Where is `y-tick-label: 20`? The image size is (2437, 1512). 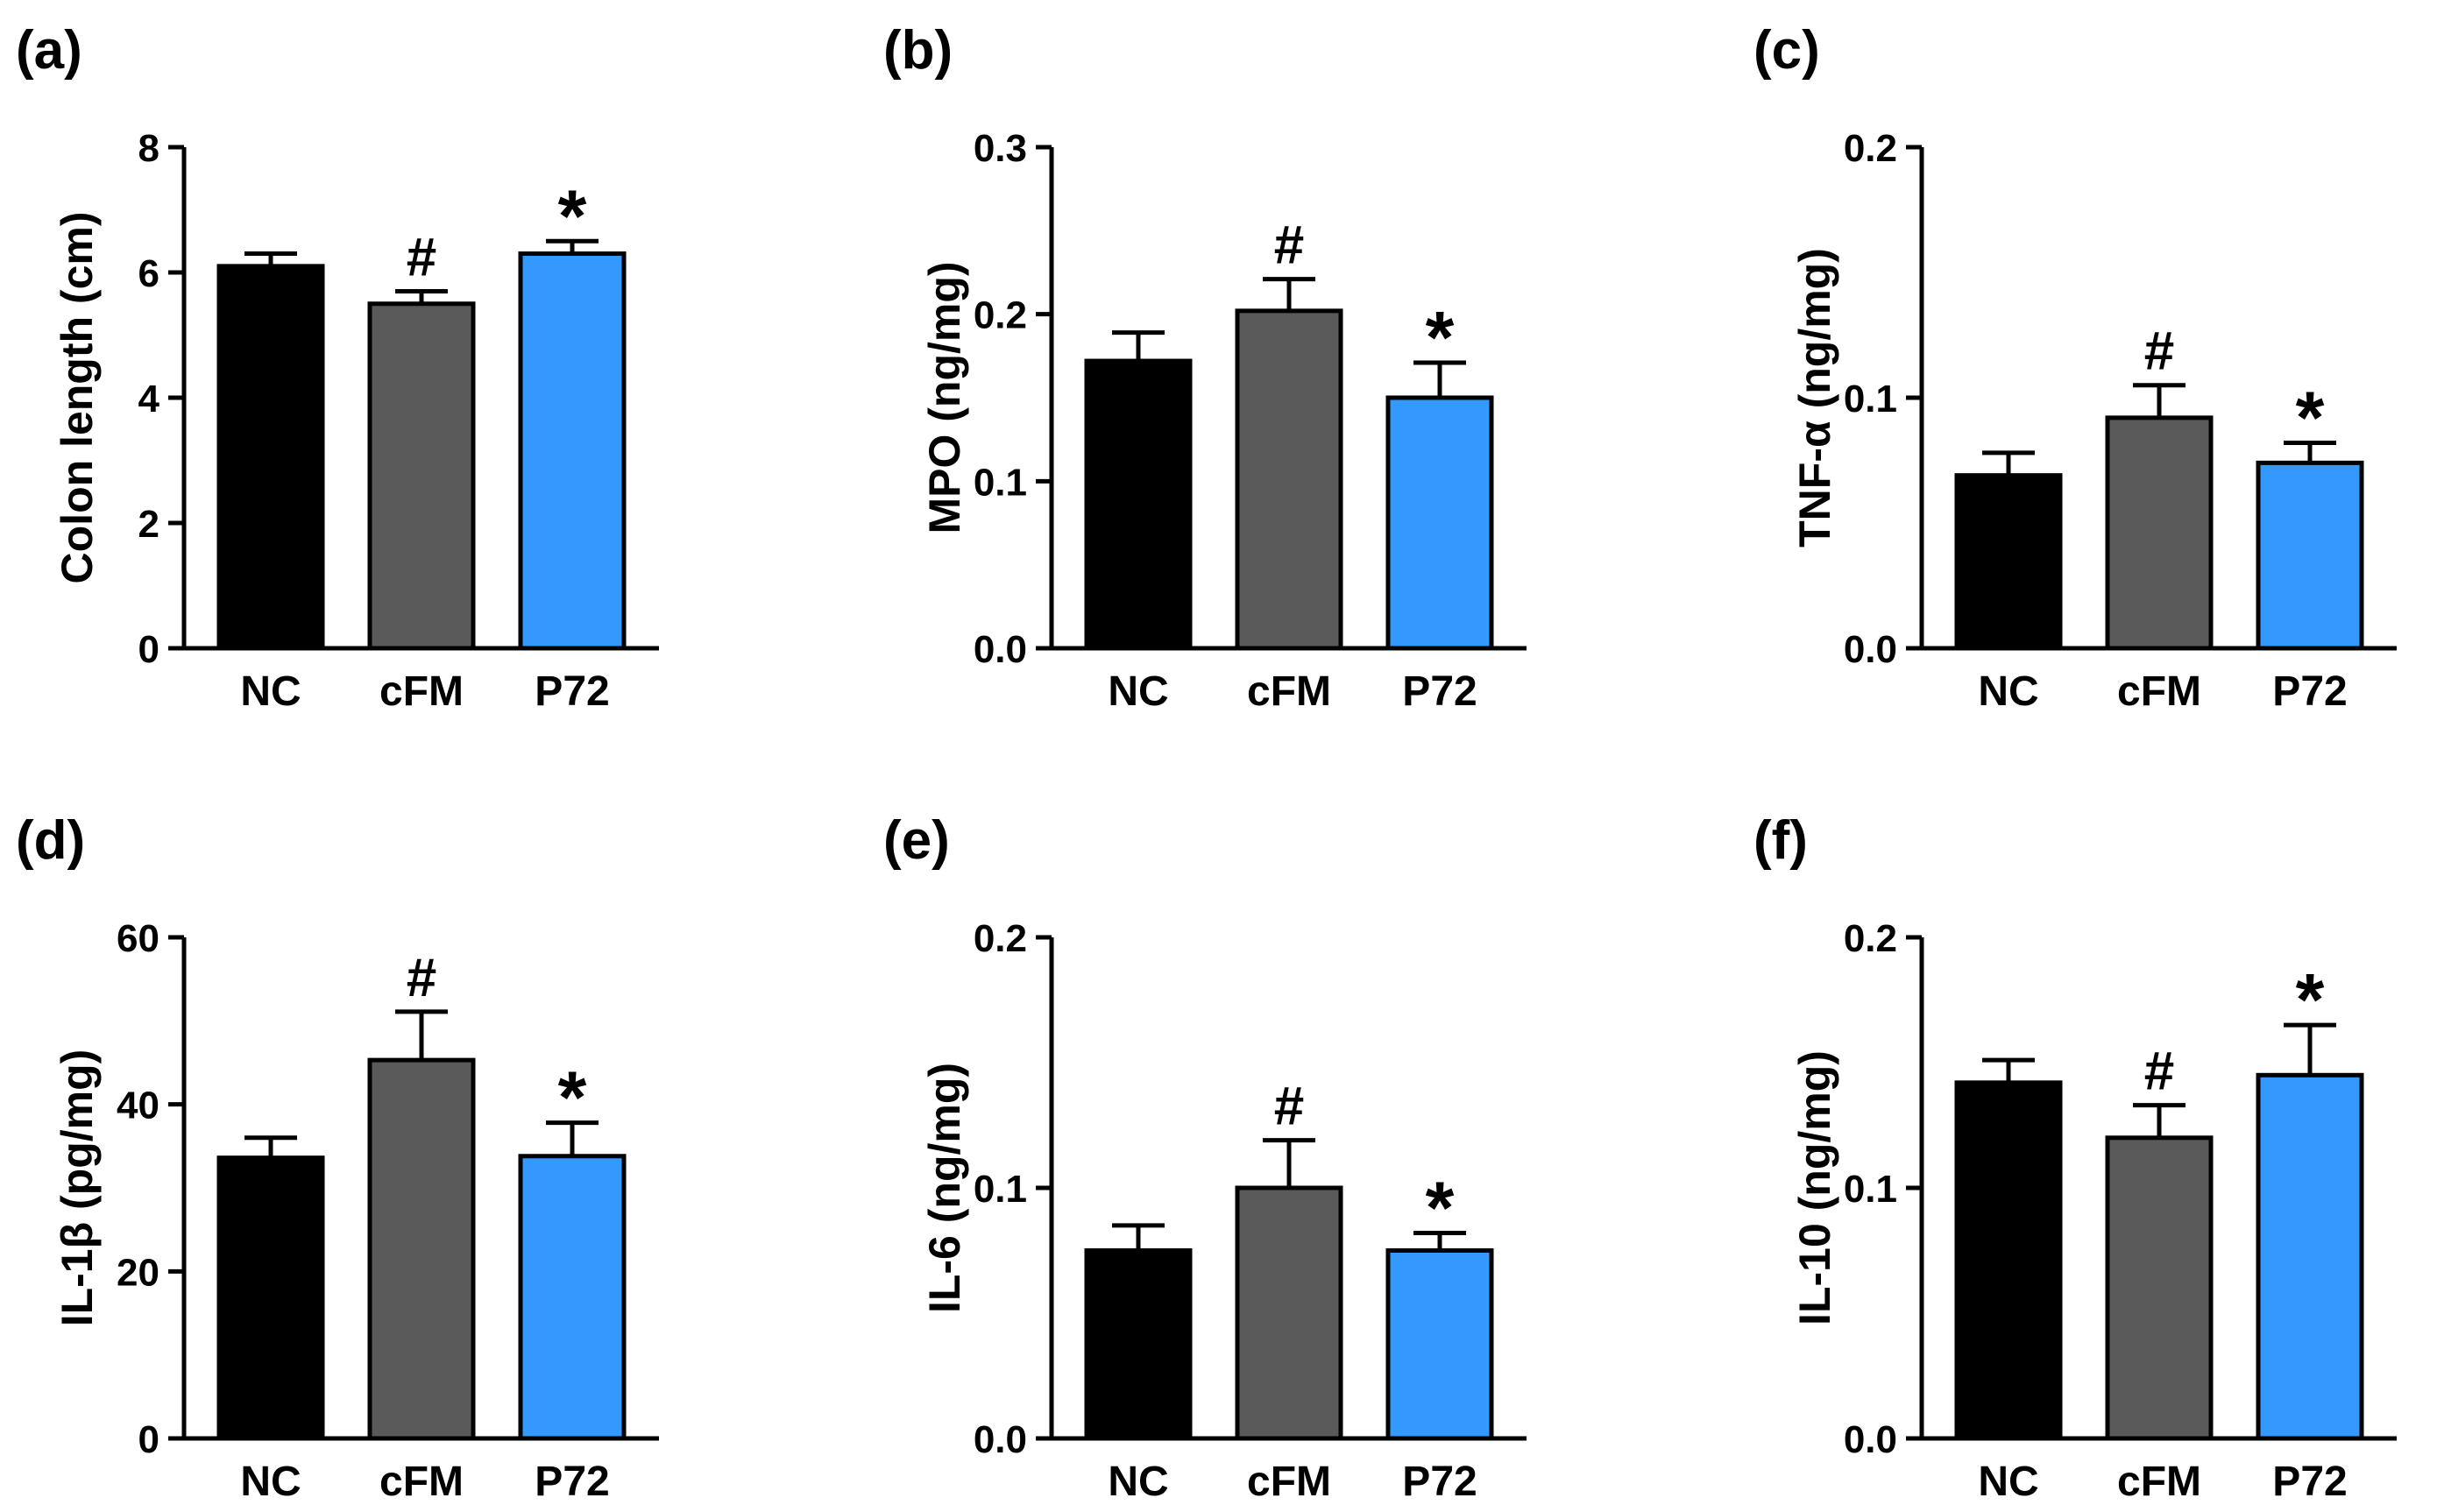
y-tick-label: 20 is located at coordinates (138, 1272).